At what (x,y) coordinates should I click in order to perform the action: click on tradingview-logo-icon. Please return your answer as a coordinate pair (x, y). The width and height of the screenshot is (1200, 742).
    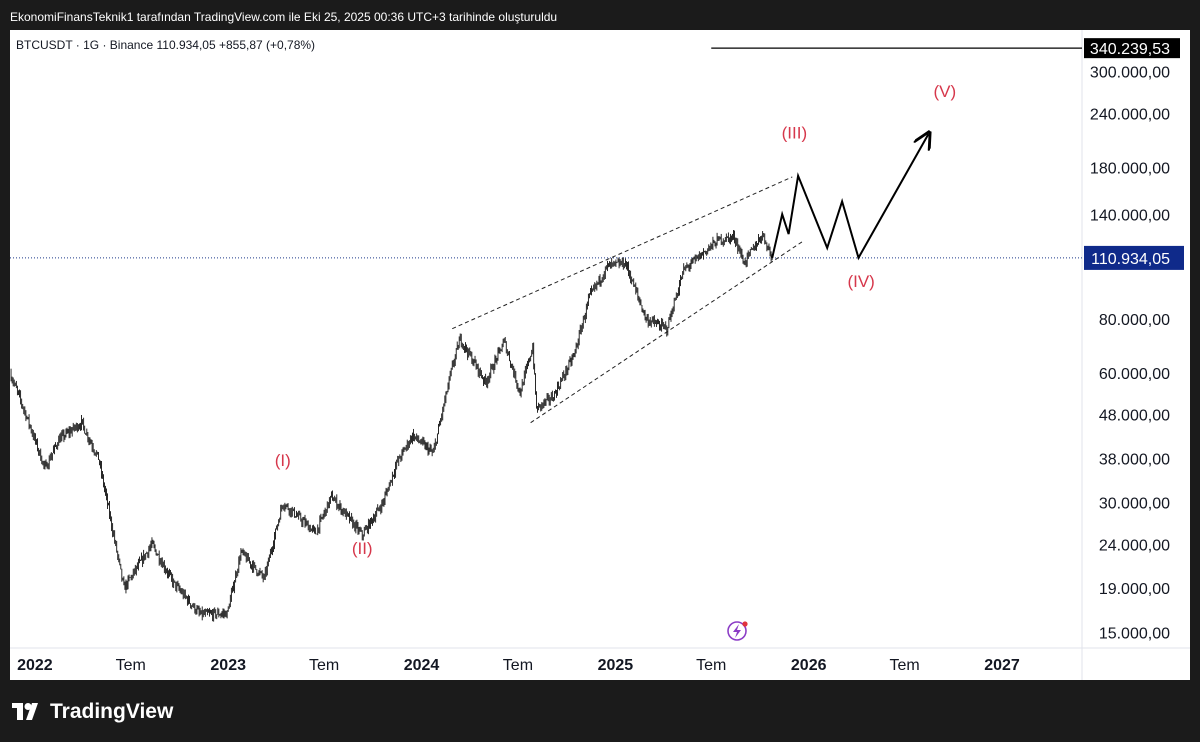
    Looking at the image, I should click on (25, 711).